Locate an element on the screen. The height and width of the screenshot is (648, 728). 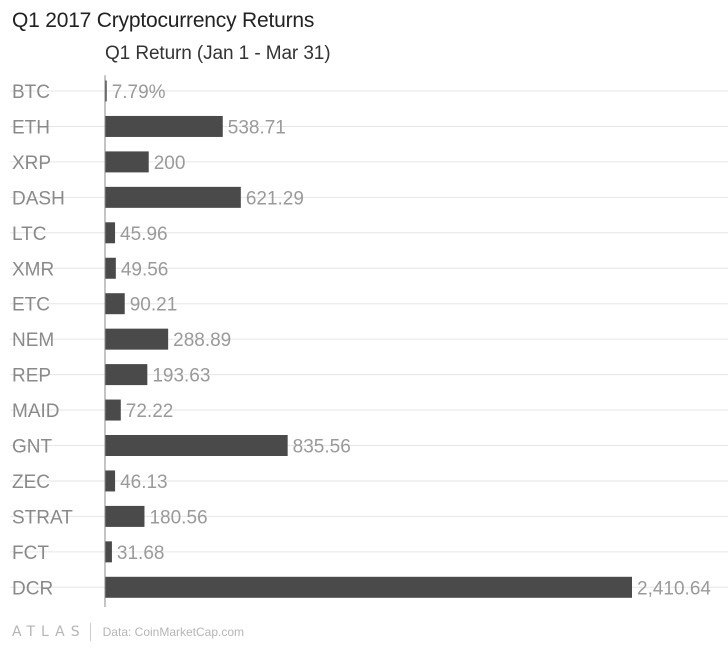
value-label: 835.56 is located at coordinates (322, 447).